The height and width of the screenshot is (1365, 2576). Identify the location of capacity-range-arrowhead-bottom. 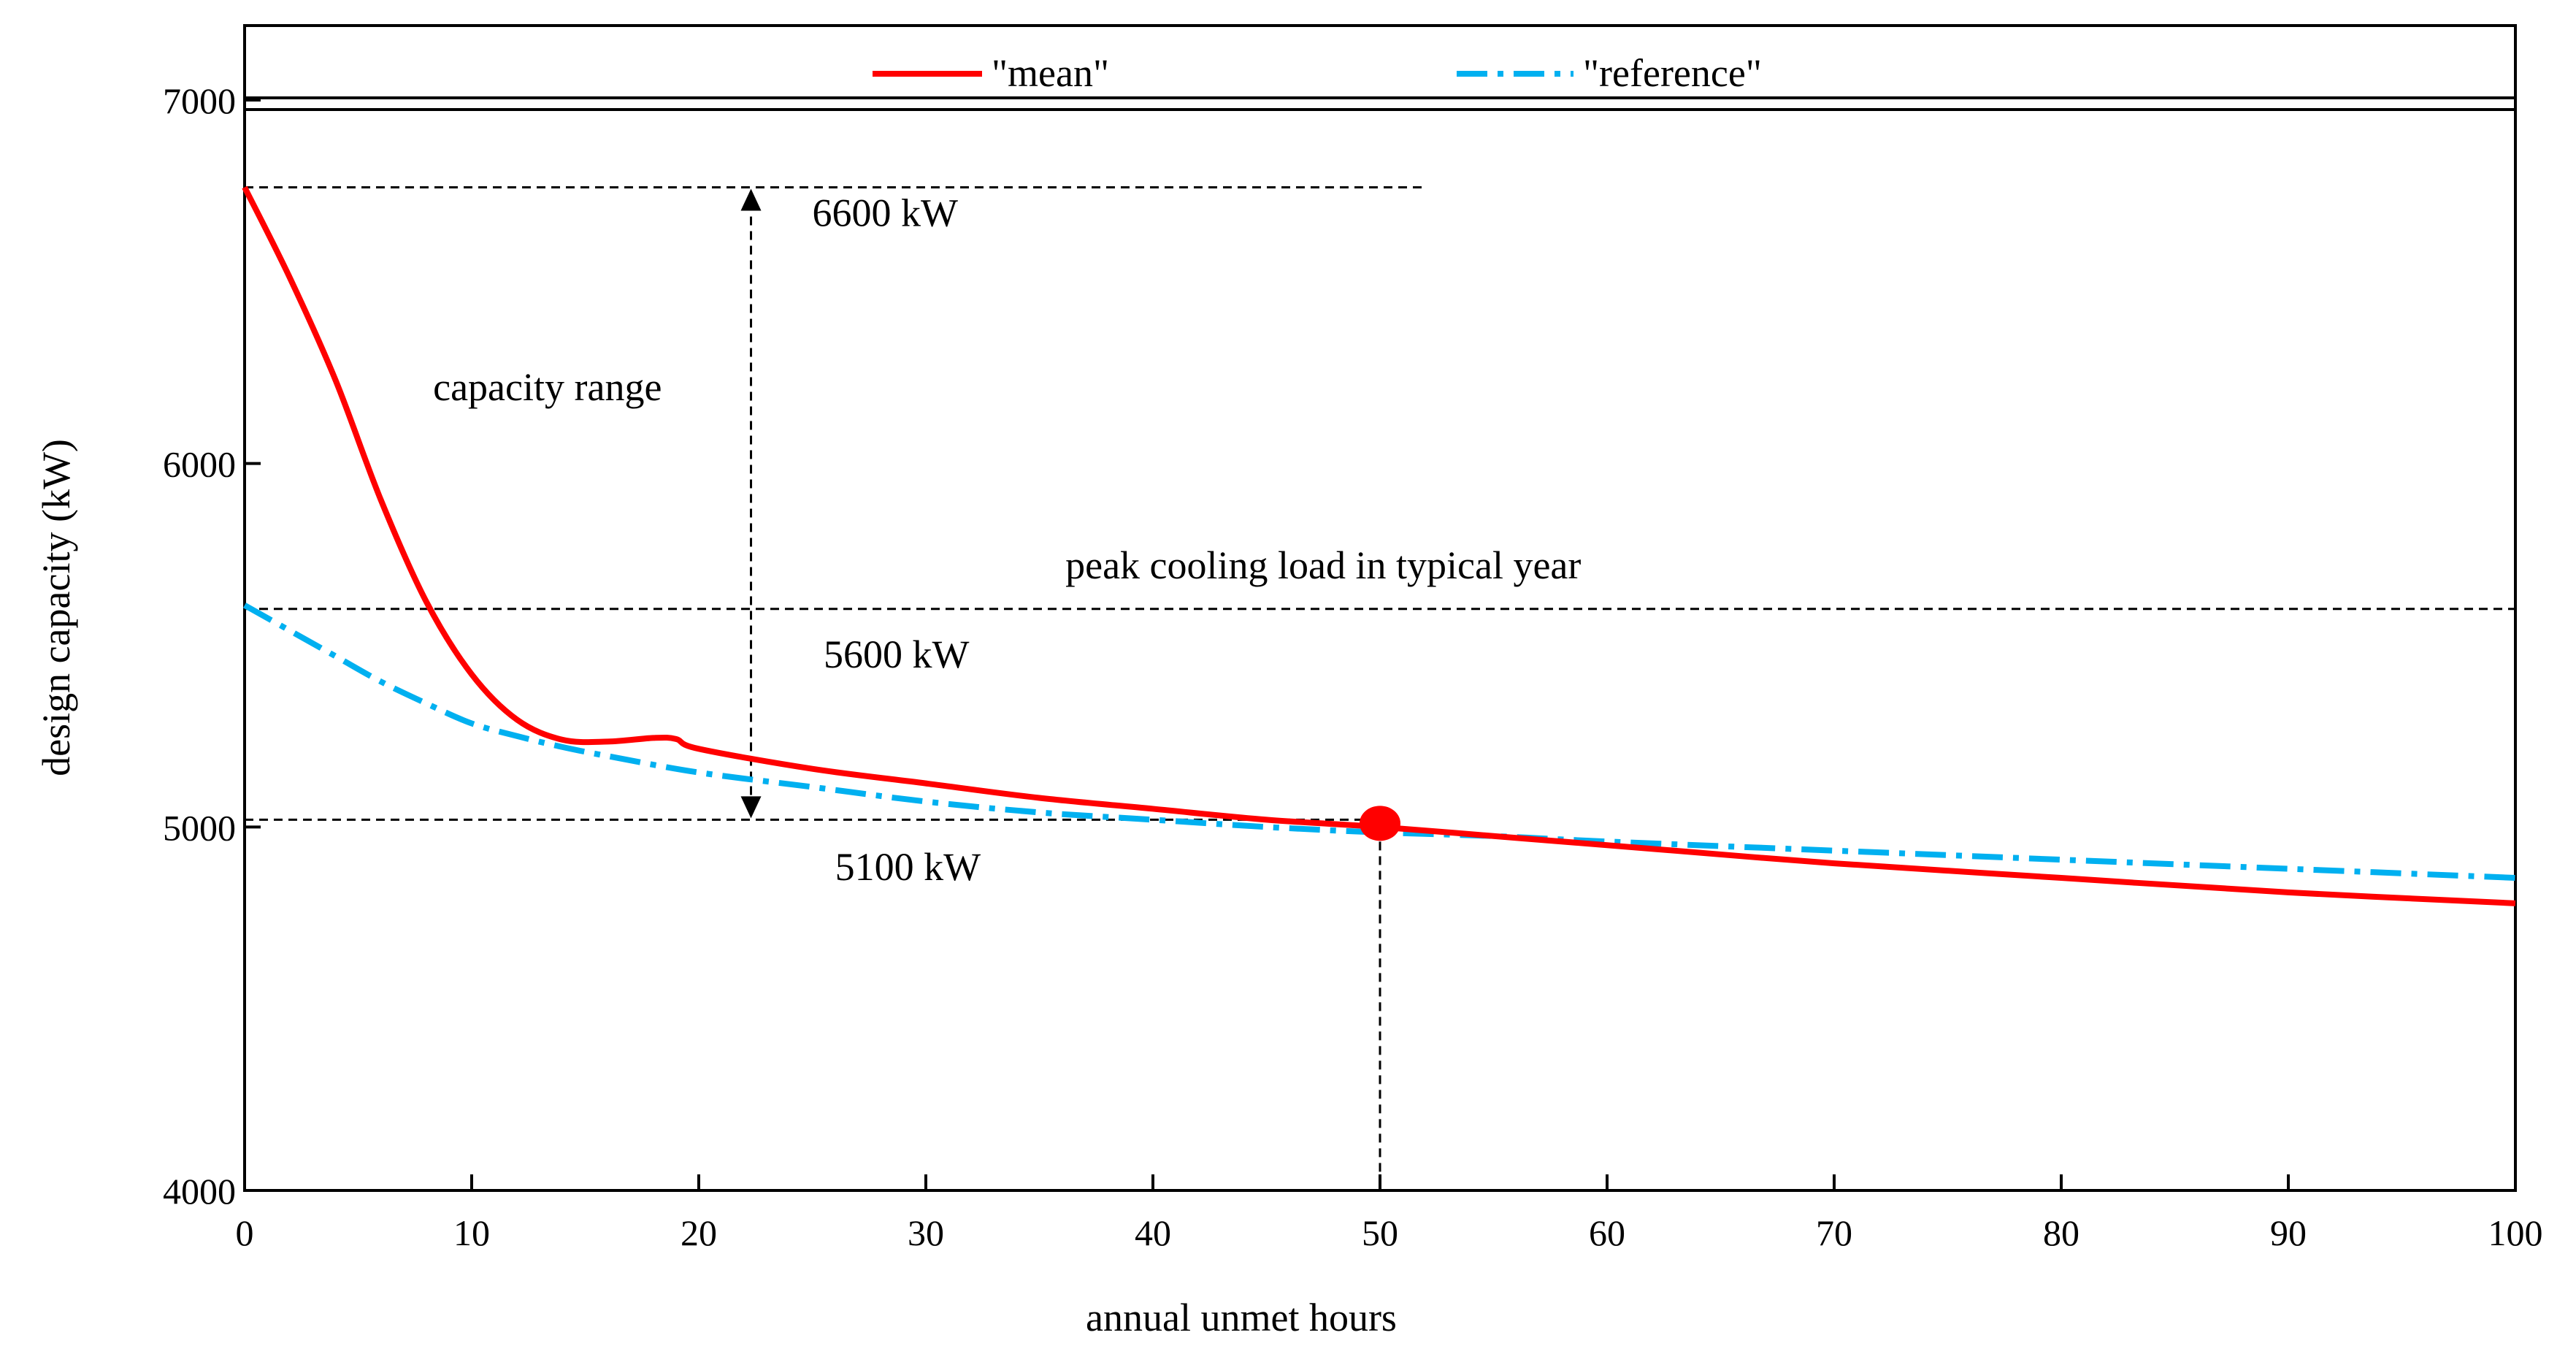
(751, 807).